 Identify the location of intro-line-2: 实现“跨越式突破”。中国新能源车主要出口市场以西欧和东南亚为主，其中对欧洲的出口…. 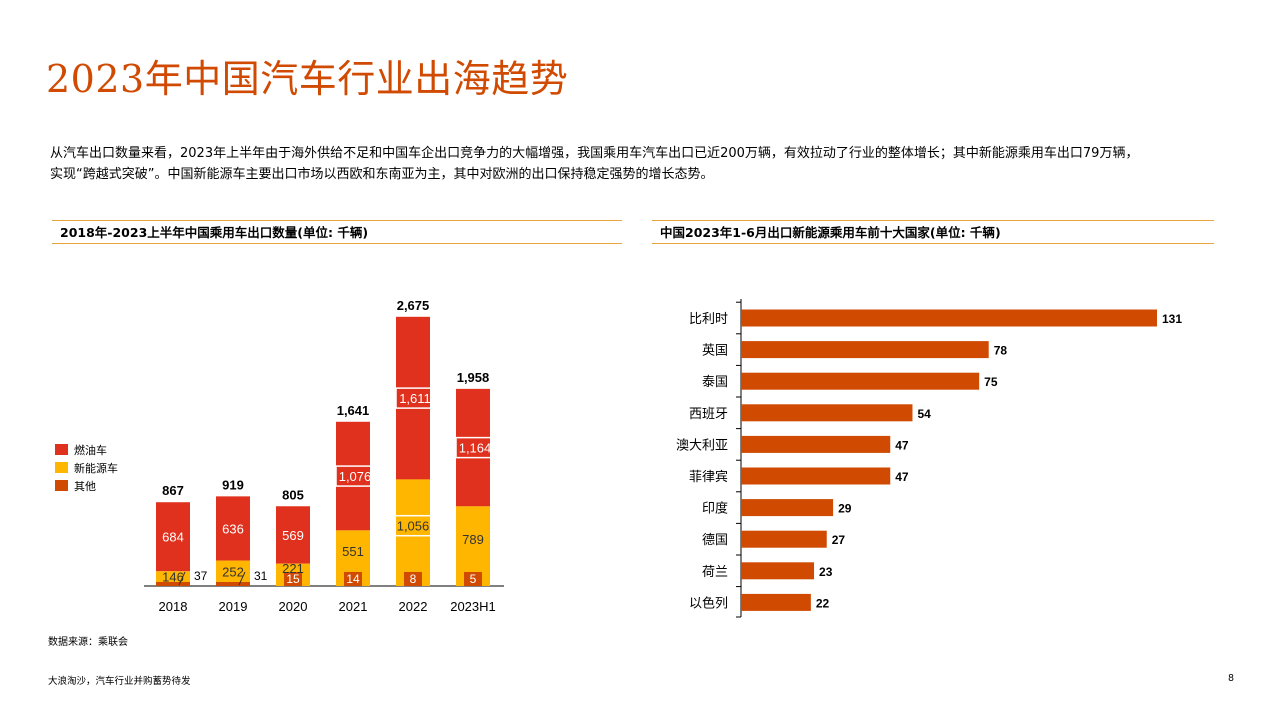
(382, 174).